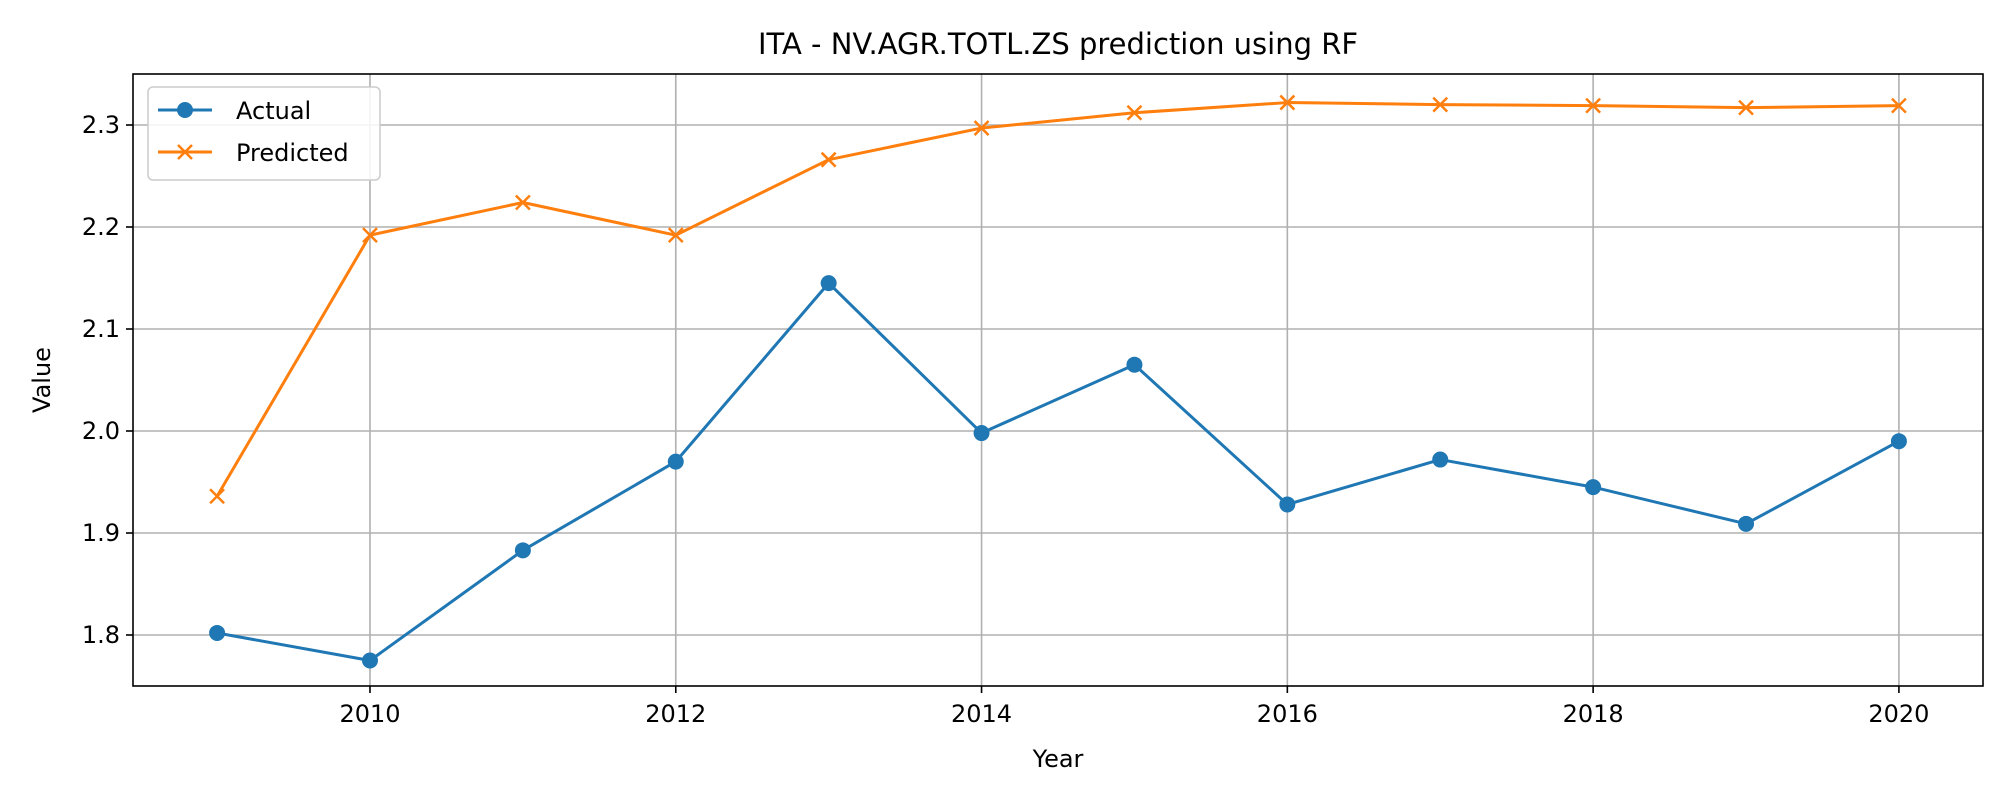 This screenshot has width=2000, height=800. I want to click on x-tick-label: 2016, so click(1287, 714).